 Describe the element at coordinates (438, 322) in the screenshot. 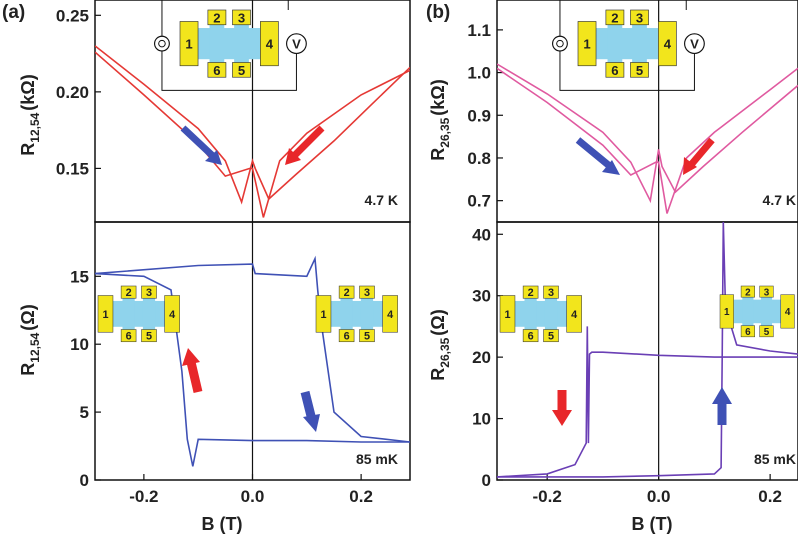

I see `yaxis-b-bottom-unit: (Ω)` at that location.